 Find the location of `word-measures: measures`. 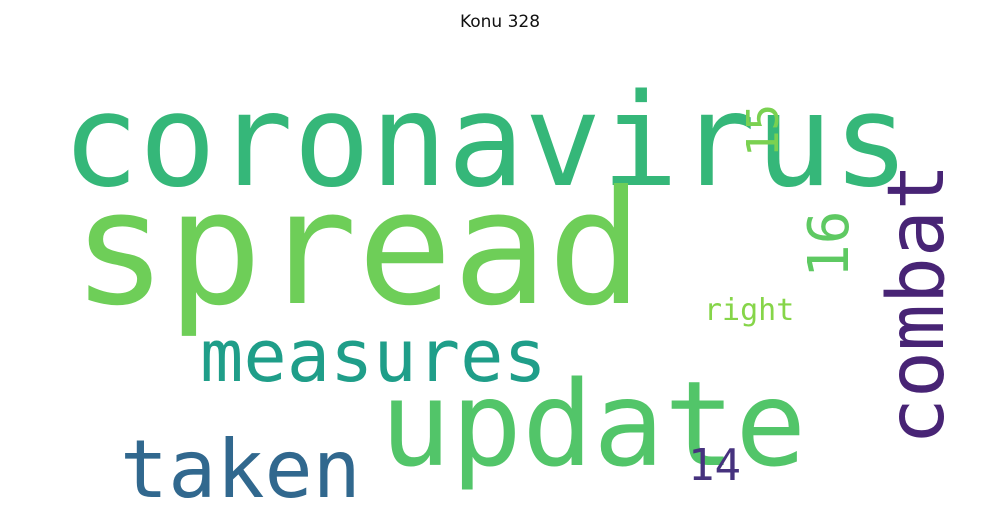

word-measures: measures is located at coordinates (373, 356).